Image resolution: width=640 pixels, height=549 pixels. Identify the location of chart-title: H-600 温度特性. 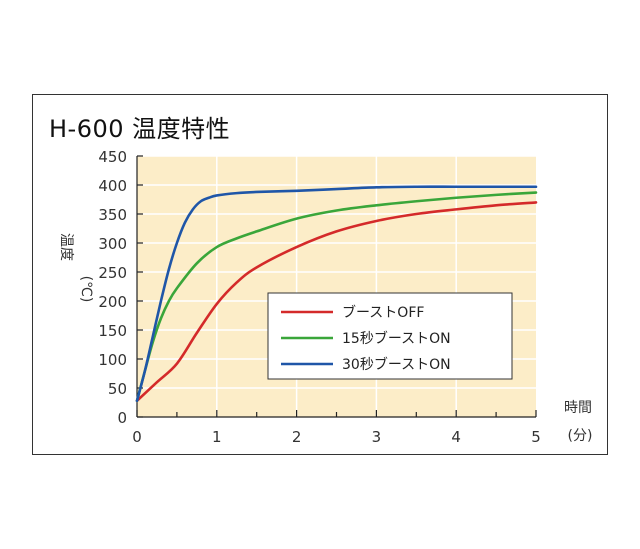
(140, 129).